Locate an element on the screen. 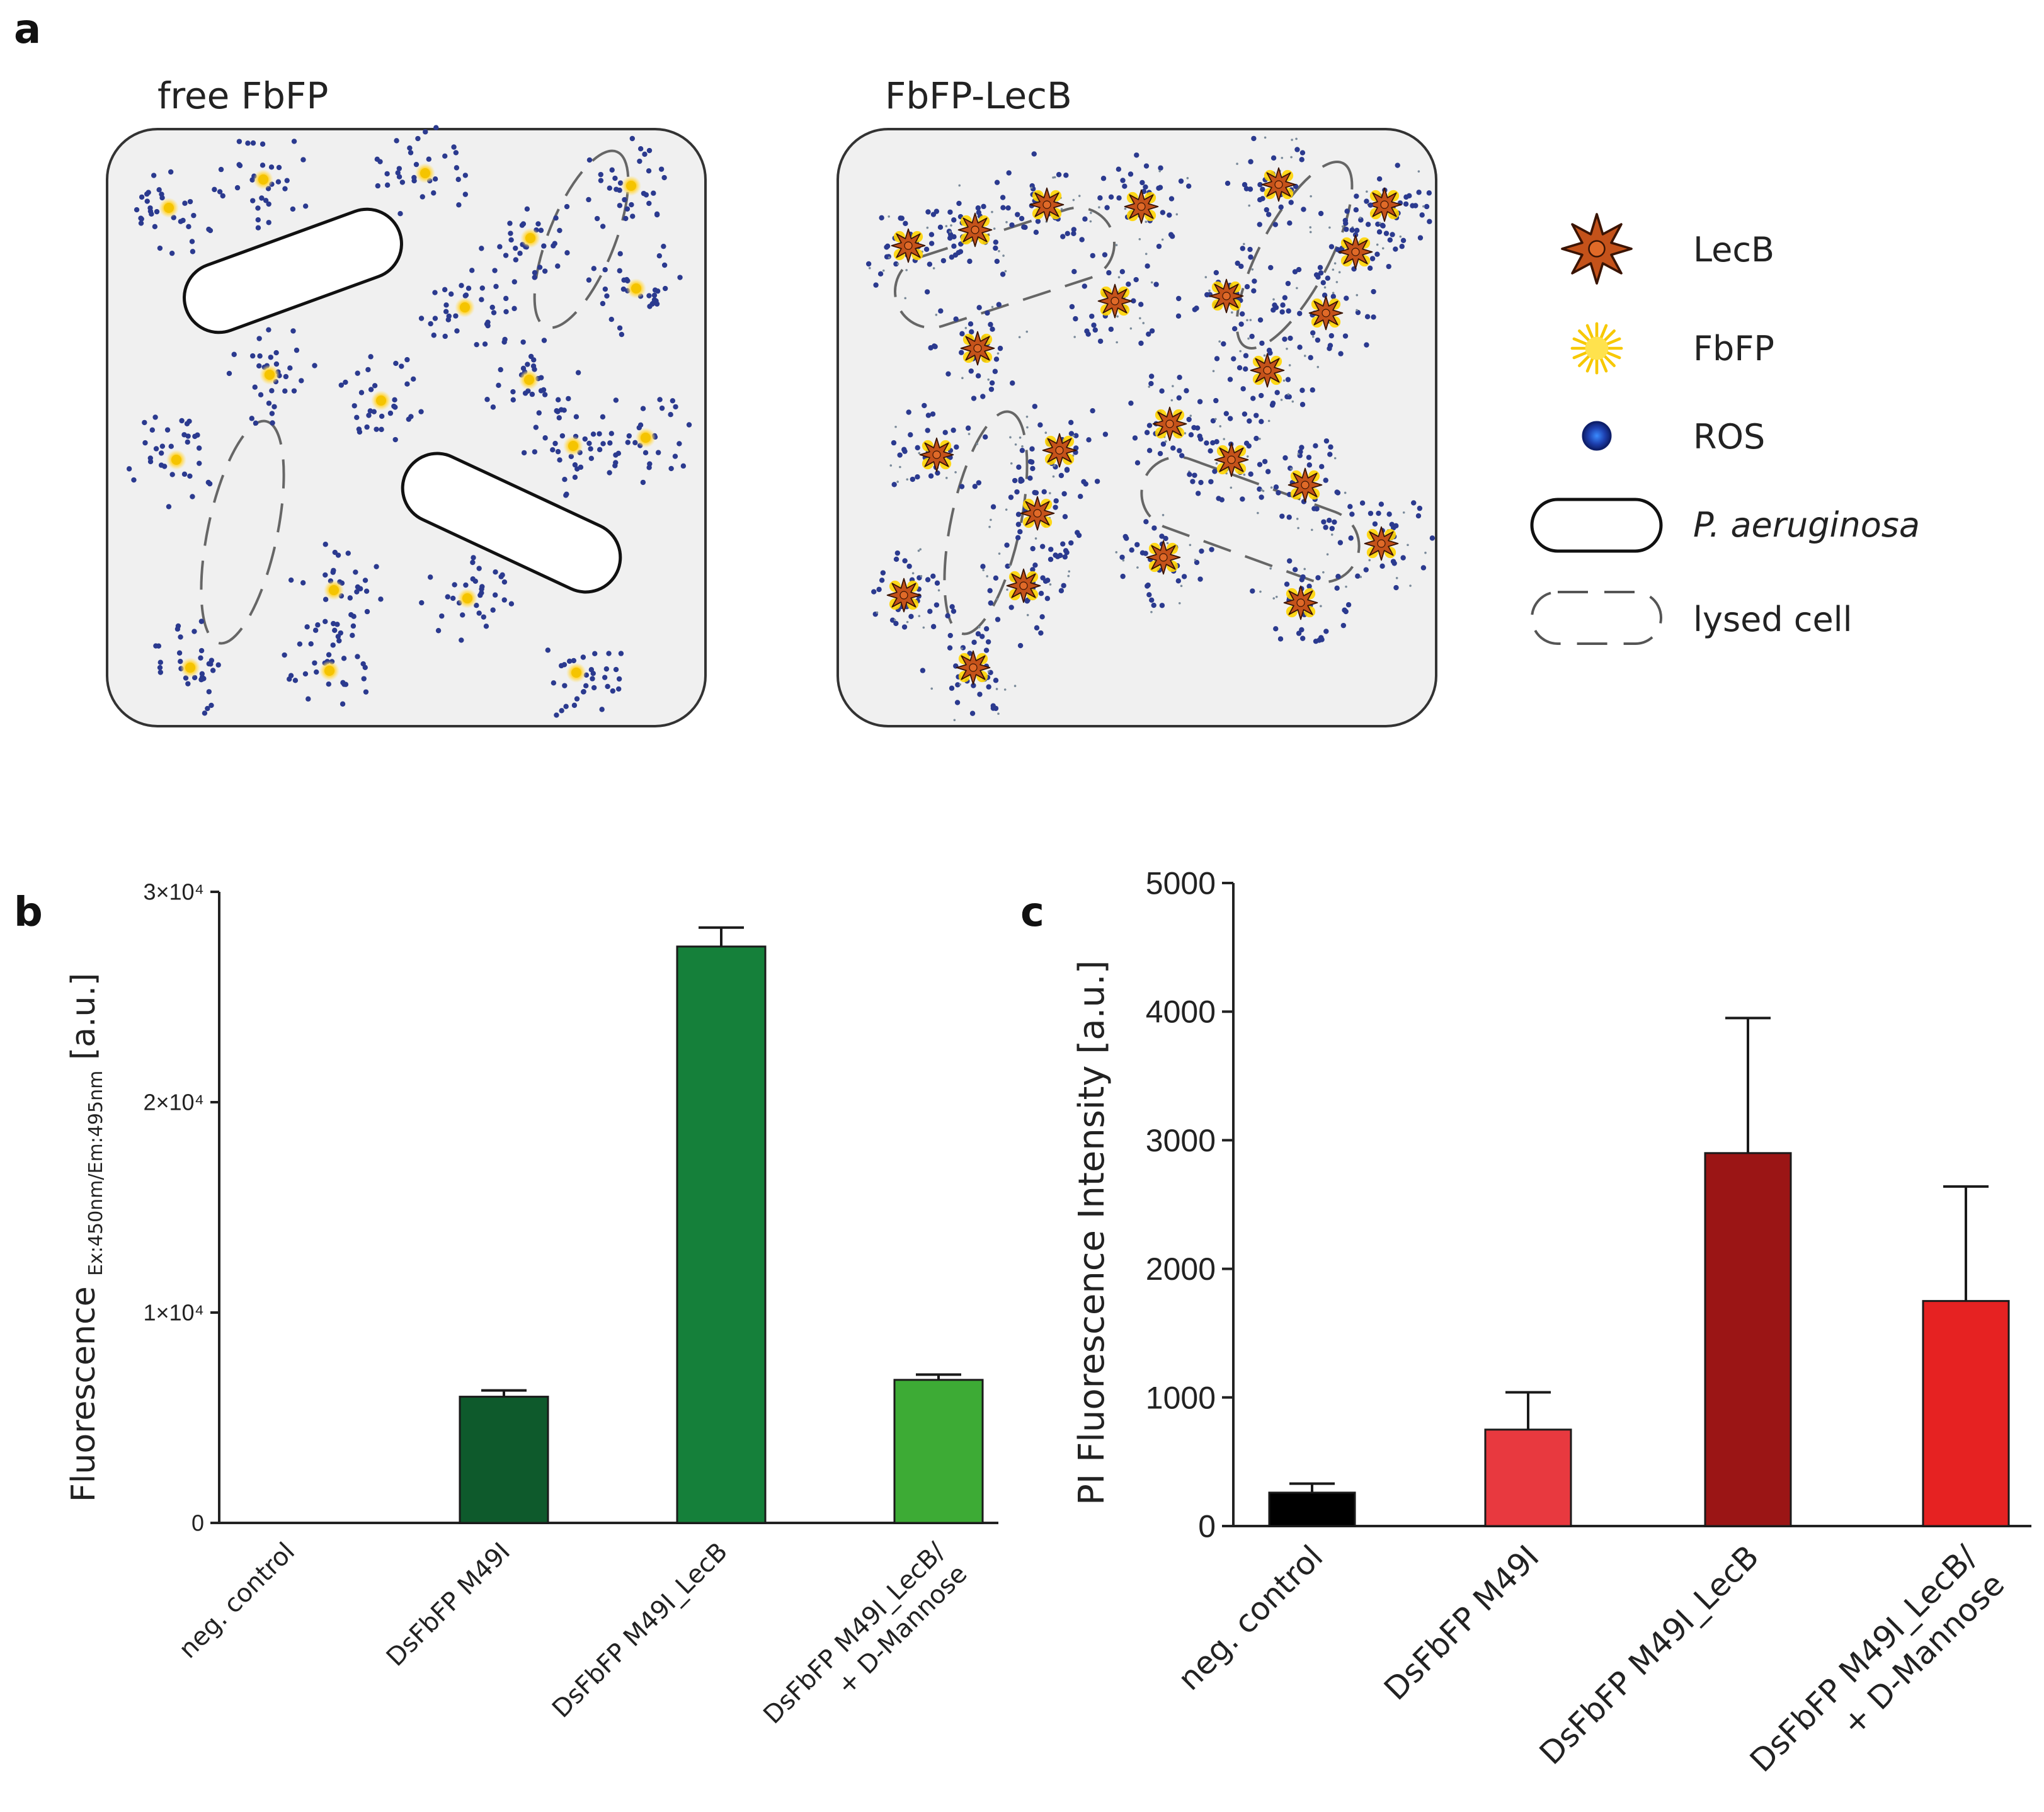  category-label: DsFbFP M49I is located at coordinates (1461, 1622).